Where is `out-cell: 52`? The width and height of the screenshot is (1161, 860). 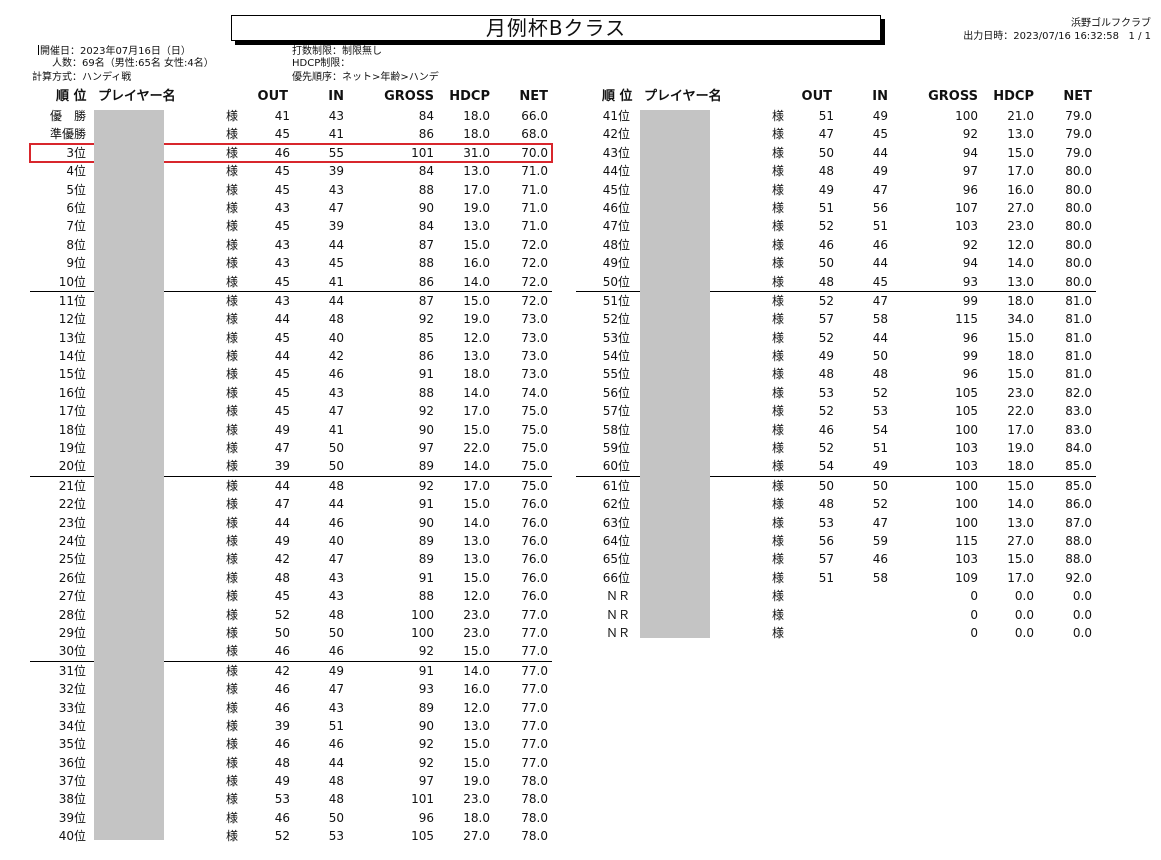
out-cell: 52 is located at coordinates (826, 411).